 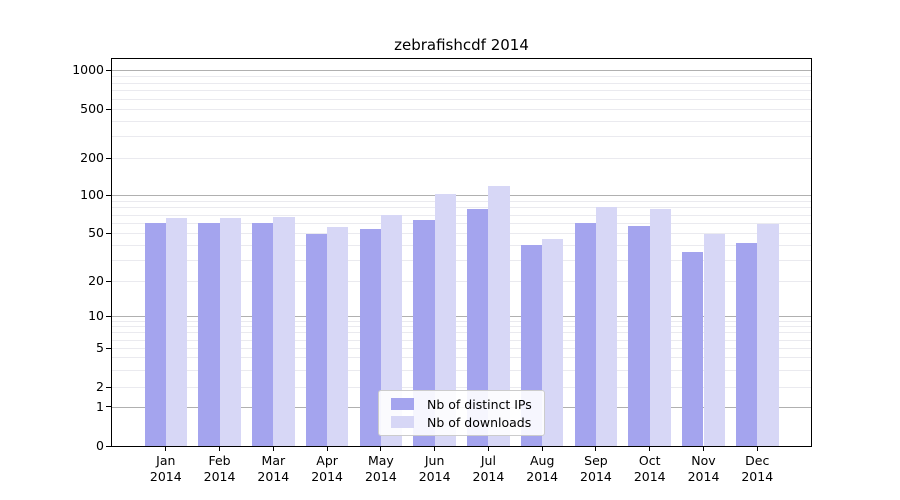 I want to click on y-tick-label: 10, so click(x=96, y=315).